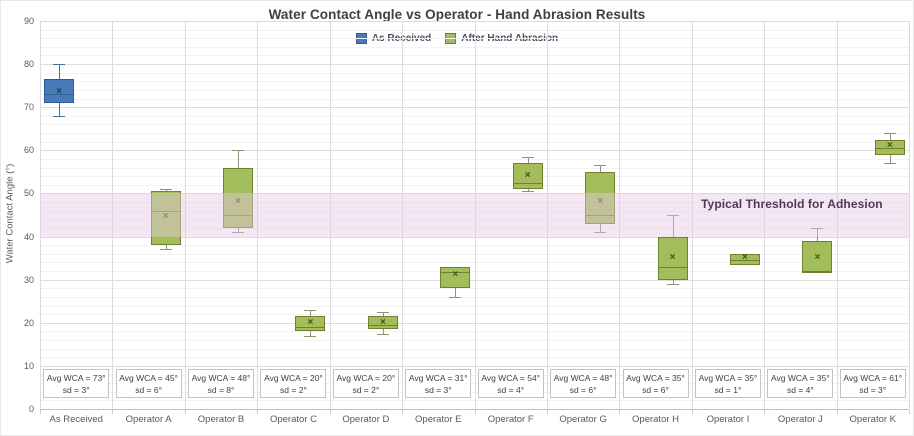 This screenshot has height=436, width=914. What do you see at coordinates (501, 38) in the screenshot?
I see `legend-item-after-hand-abrasion: After Hand Abrasion` at bounding box center [501, 38].